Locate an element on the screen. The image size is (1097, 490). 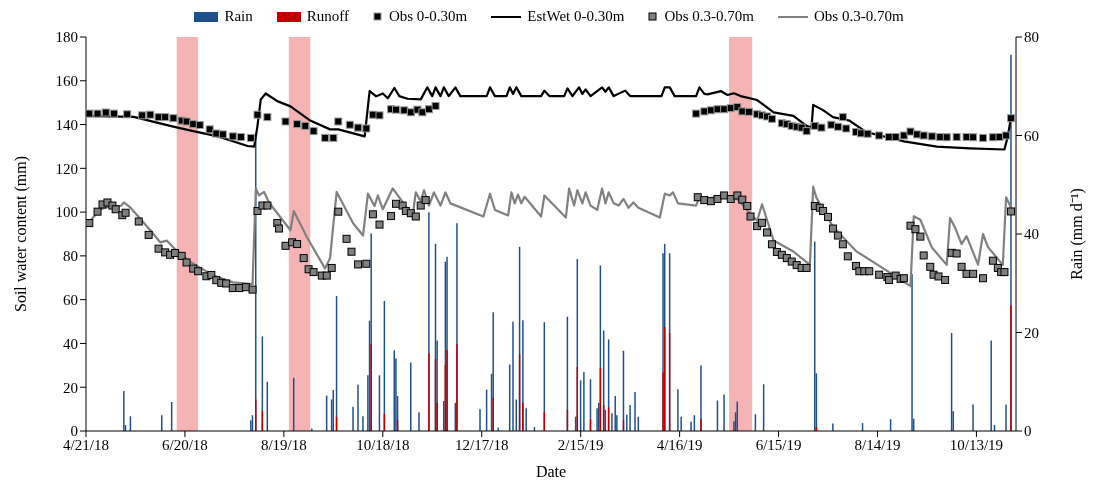
y2-tick-label: 60 is located at coordinates (1031, 135).